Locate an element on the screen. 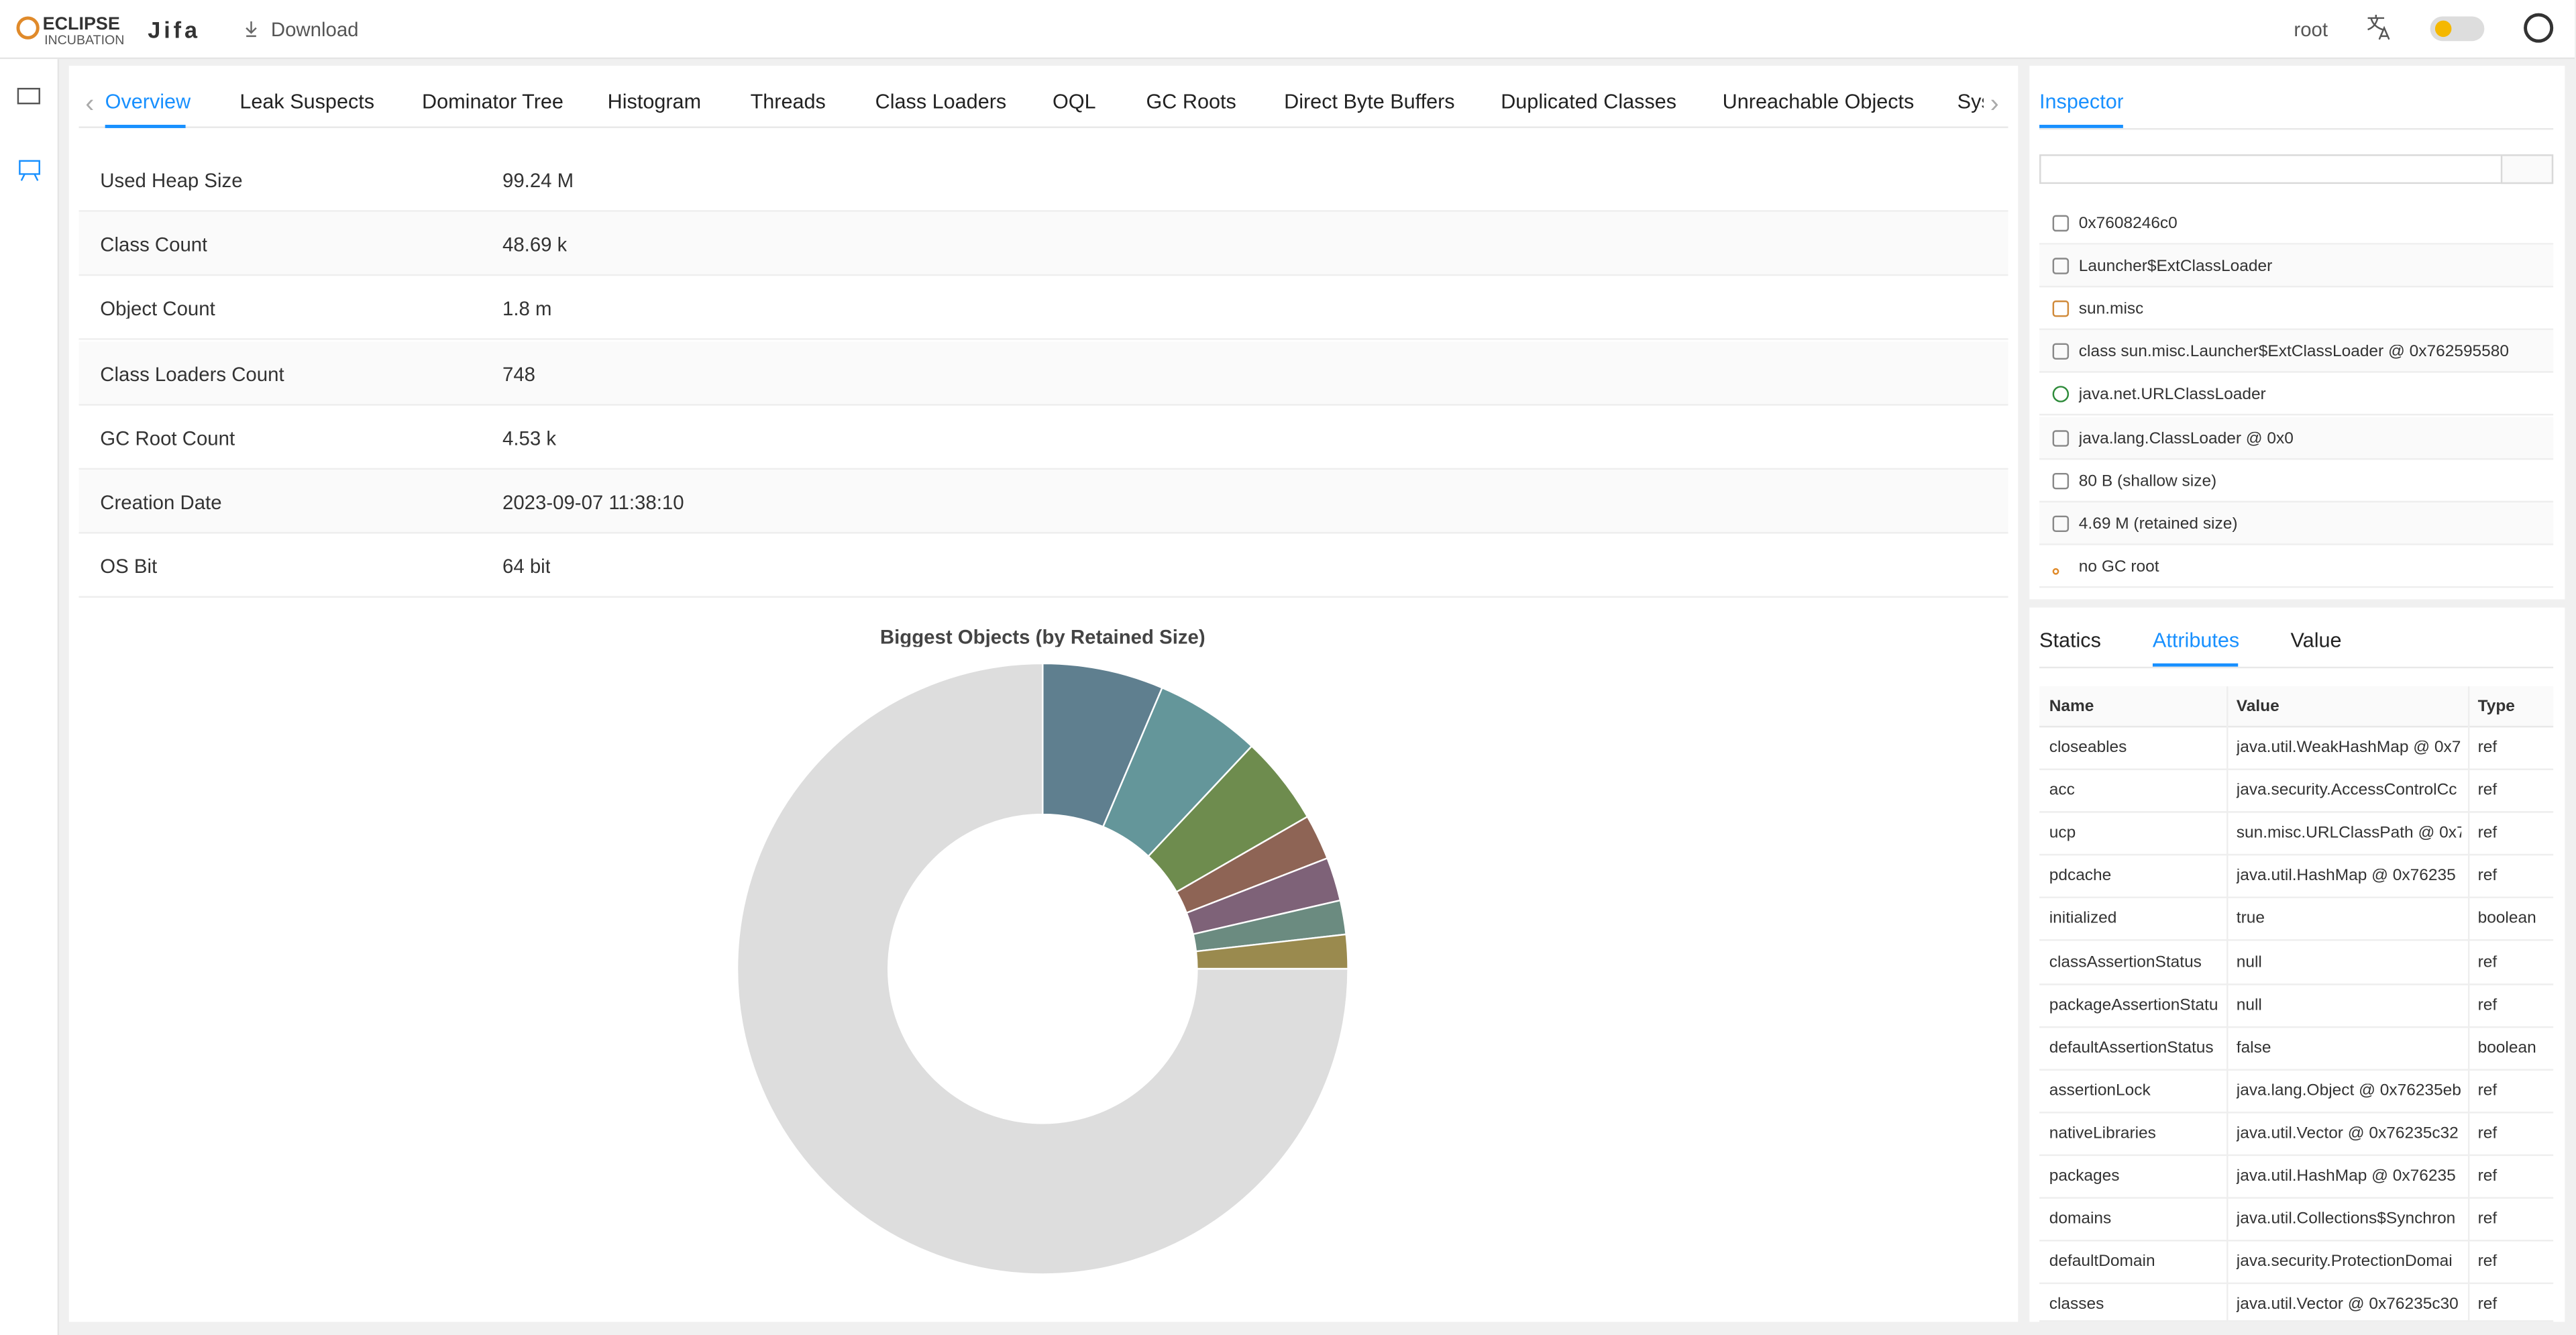 The height and width of the screenshot is (1335, 2576). tab-prev: ‹ is located at coordinates (90, 105).